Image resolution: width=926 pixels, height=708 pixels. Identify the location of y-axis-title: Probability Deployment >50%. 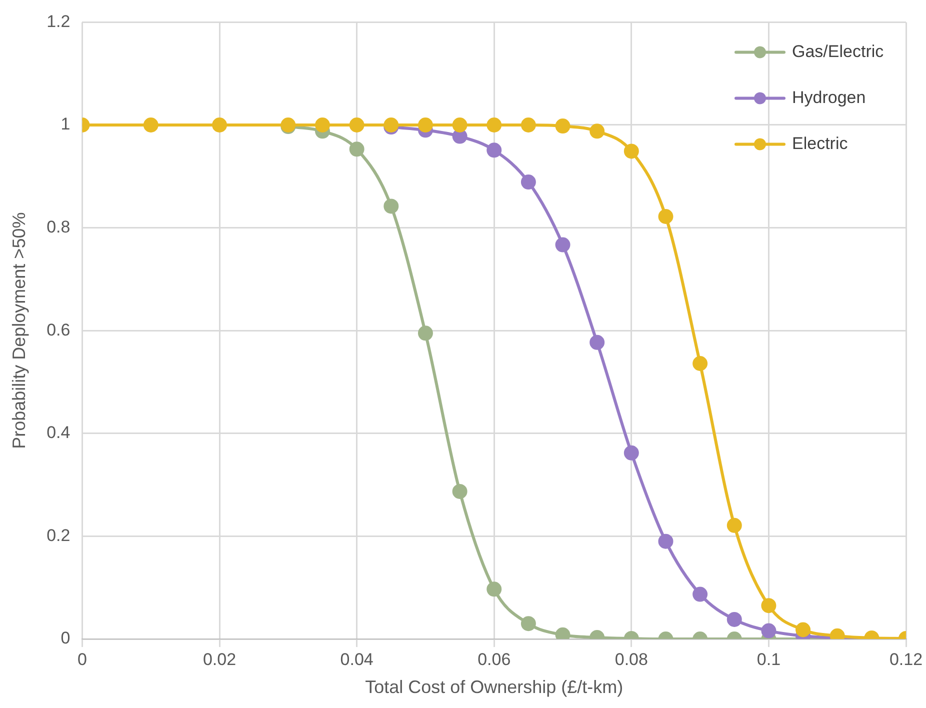
(18, 330).